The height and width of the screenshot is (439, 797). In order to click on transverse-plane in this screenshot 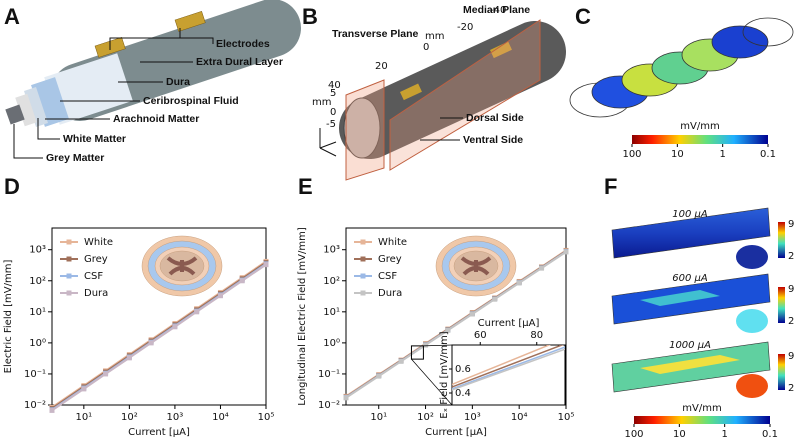, I will do `click(365, 130)`.